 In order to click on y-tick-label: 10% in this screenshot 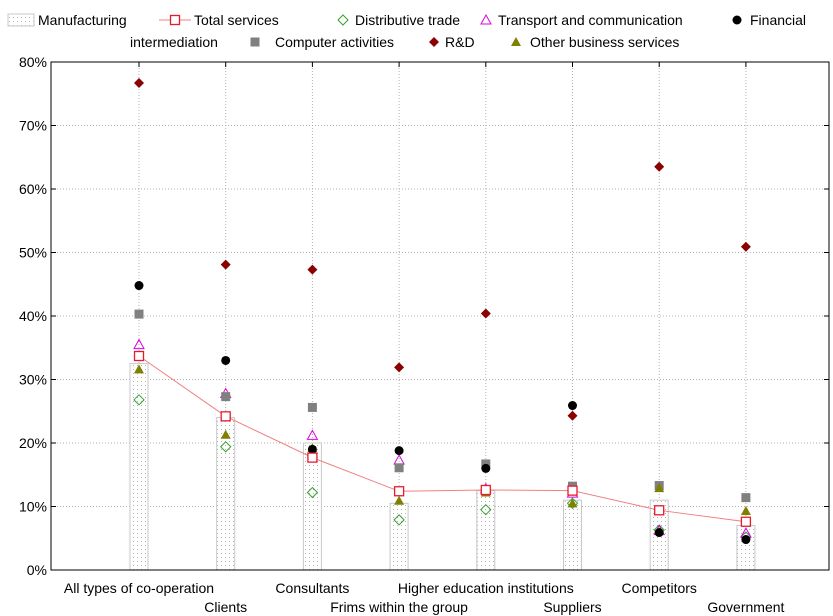, I will do `click(33, 507)`.